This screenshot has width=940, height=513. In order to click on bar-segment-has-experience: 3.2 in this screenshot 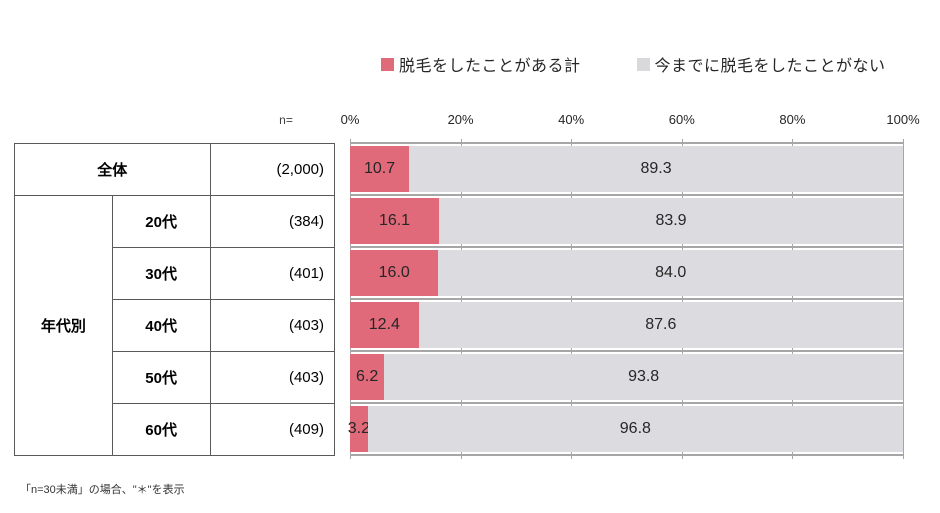, I will do `click(358, 429)`.